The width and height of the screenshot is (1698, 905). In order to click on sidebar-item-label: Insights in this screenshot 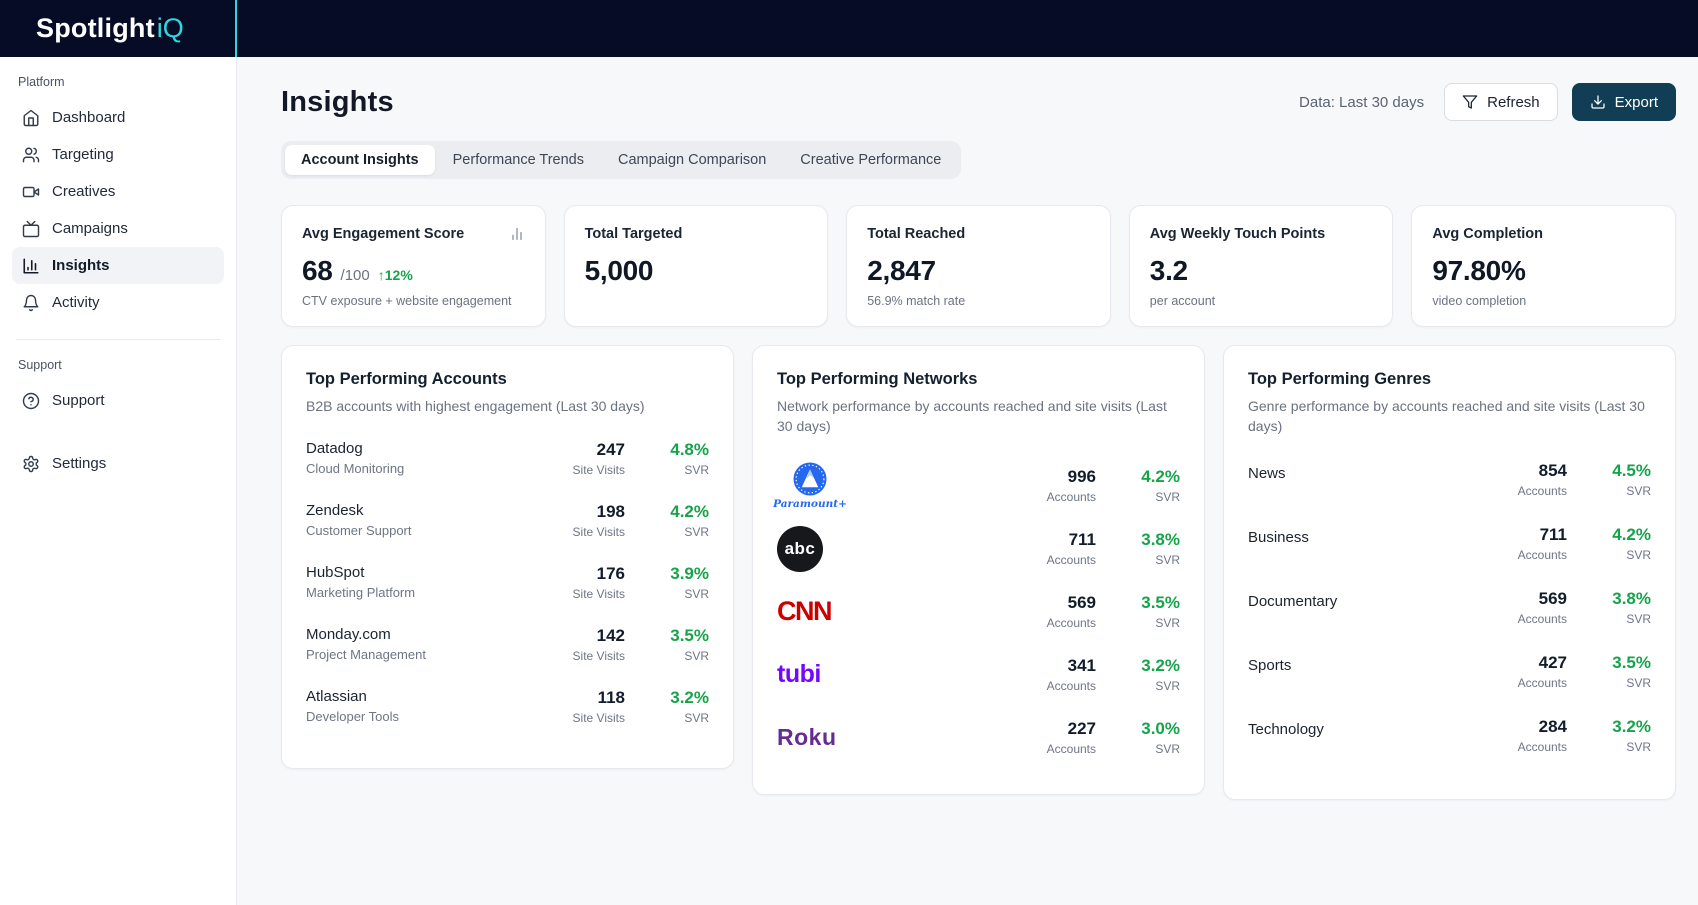, I will do `click(81, 265)`.